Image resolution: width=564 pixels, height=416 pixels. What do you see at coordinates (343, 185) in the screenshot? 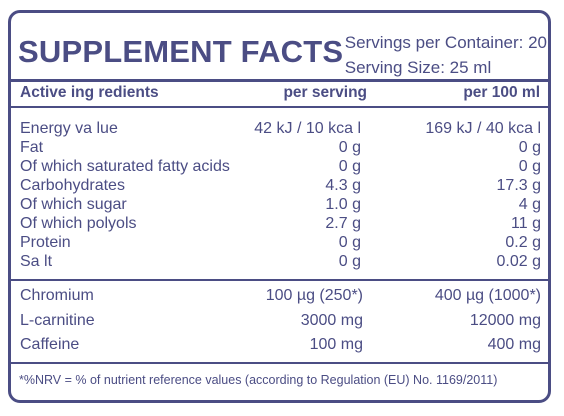
I see `per-serving-value: 4.3 g` at bounding box center [343, 185].